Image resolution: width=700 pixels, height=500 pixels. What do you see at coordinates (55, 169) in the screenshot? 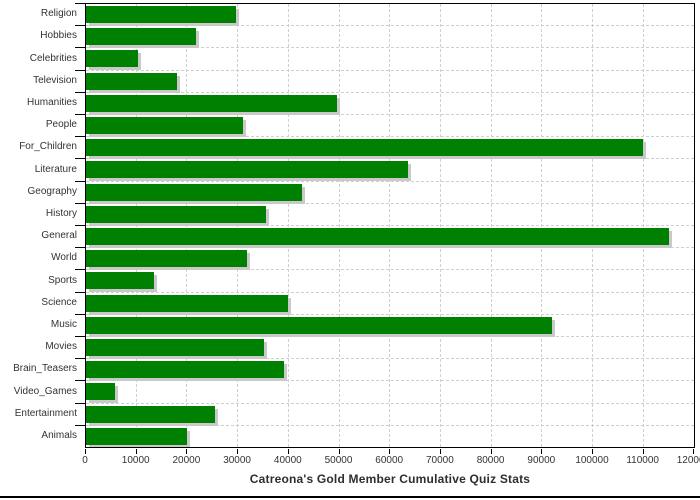
I see `category-label: Literature` at bounding box center [55, 169].